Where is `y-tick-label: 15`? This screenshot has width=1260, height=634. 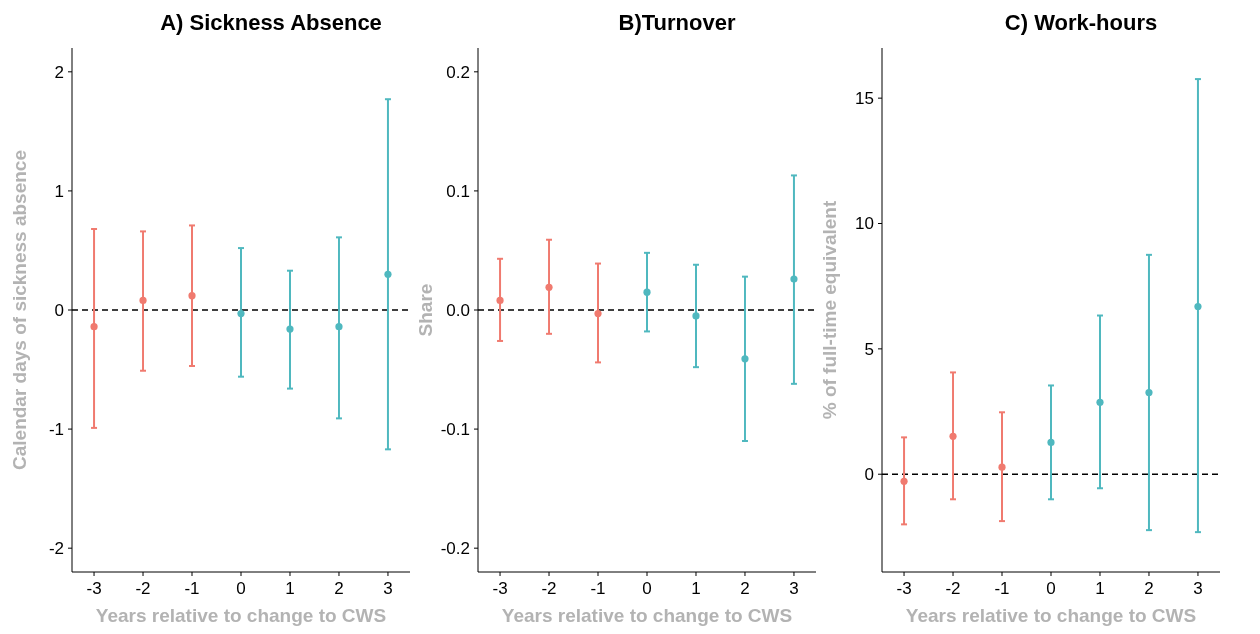
y-tick-label: 15 is located at coordinates (864, 99).